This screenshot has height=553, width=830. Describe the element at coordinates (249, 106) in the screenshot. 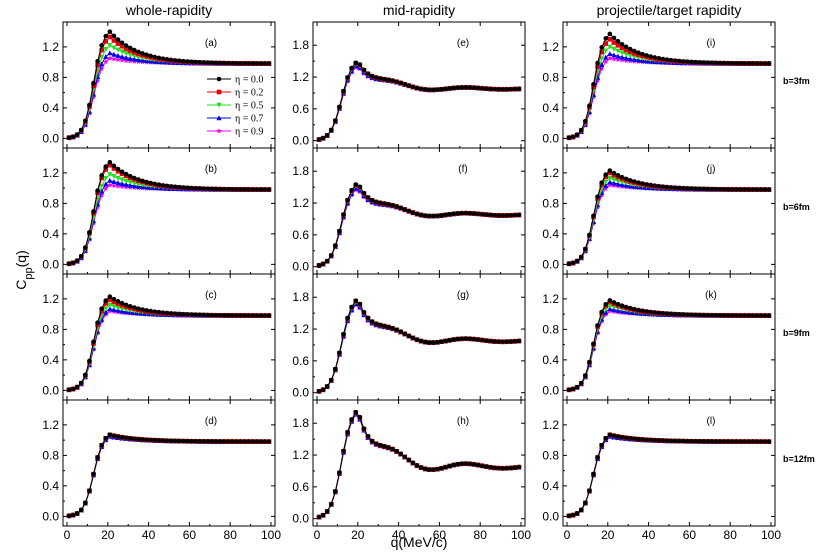

I see `legend-label: η = 0.5` at that location.